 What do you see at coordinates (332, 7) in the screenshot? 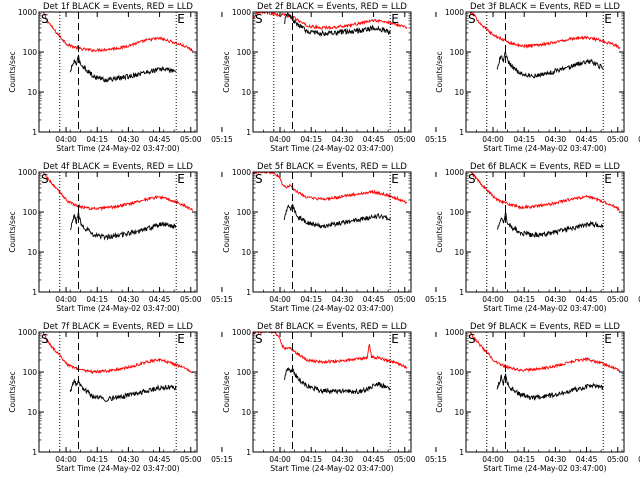
I see `panel-title: Det 2f BLACK = Events, RED = LLD` at bounding box center [332, 7].